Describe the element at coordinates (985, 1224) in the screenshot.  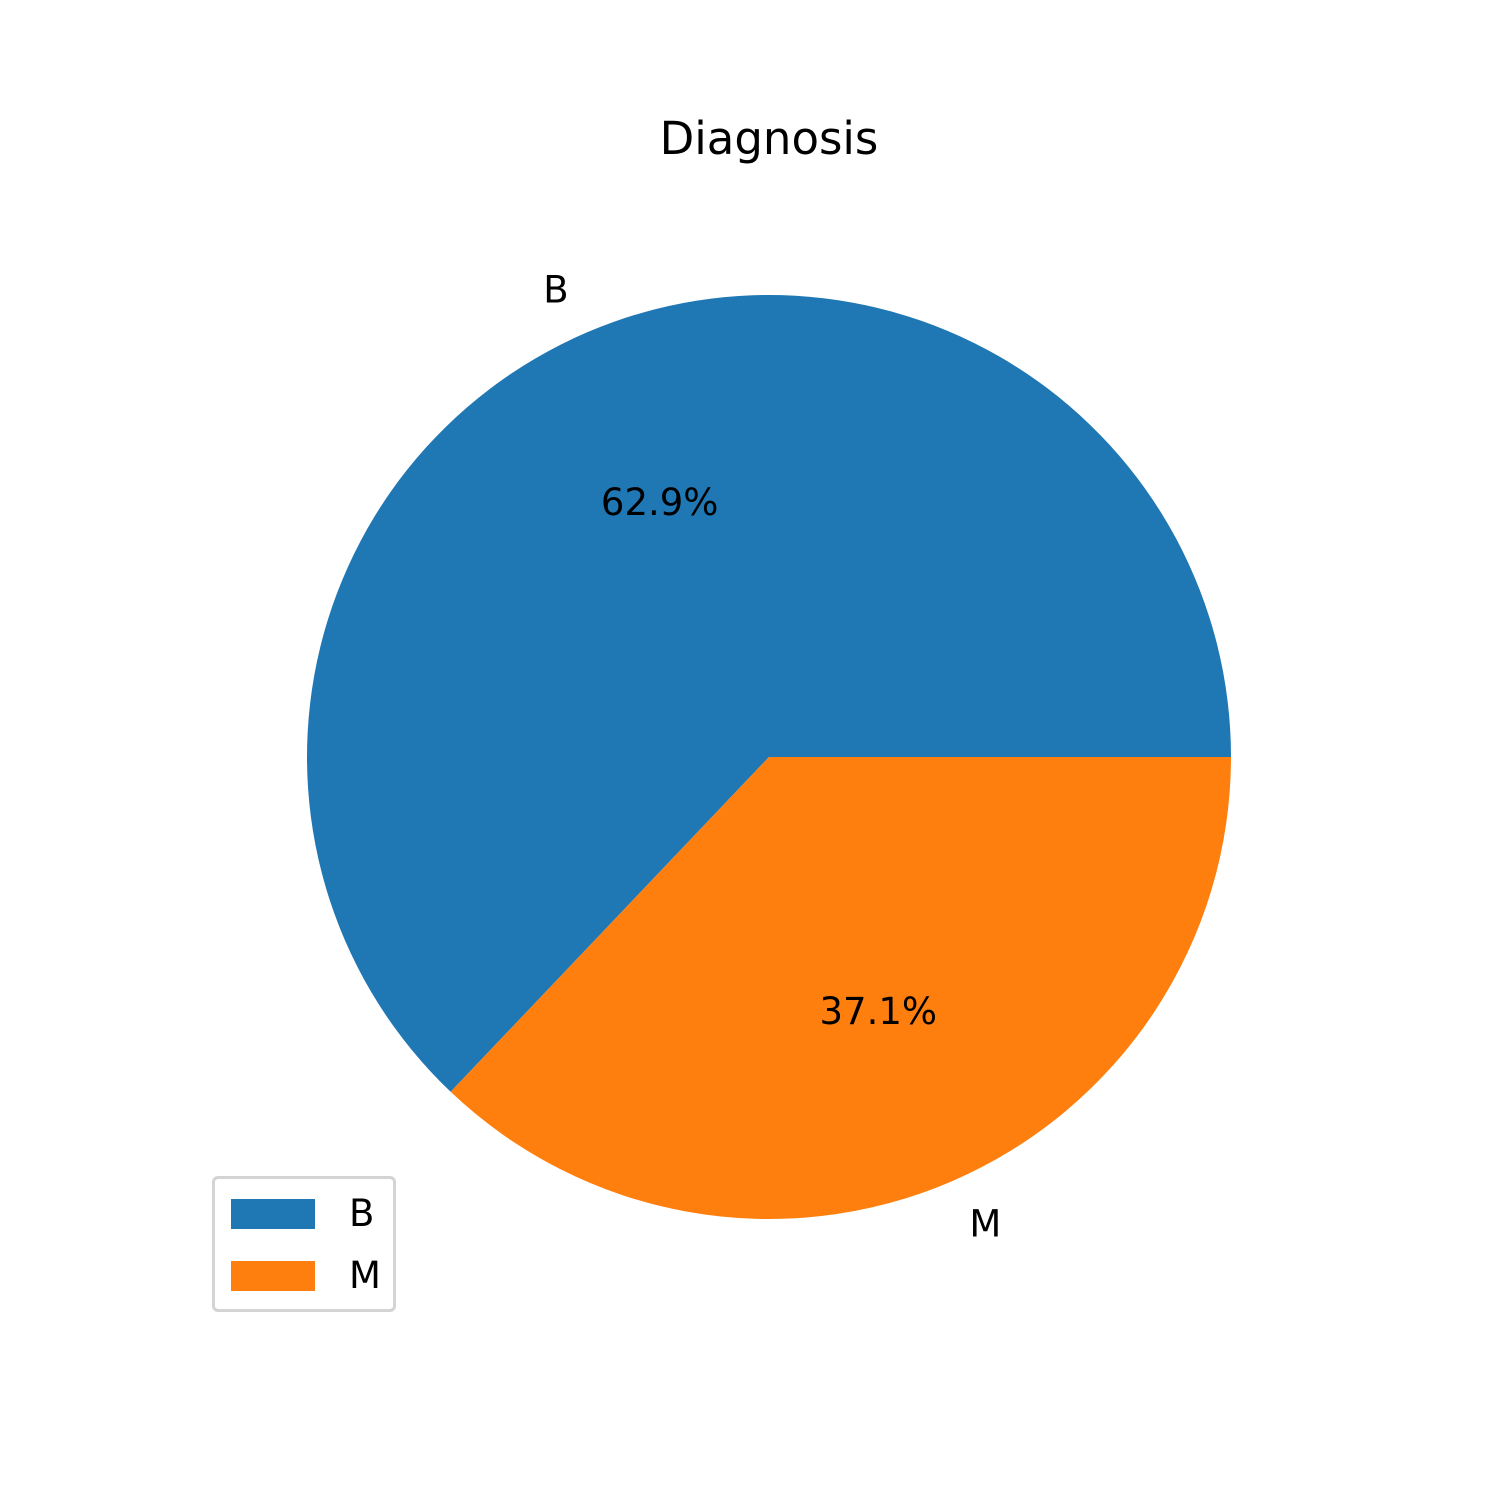
I see `pie-category-label-m: M` at that location.